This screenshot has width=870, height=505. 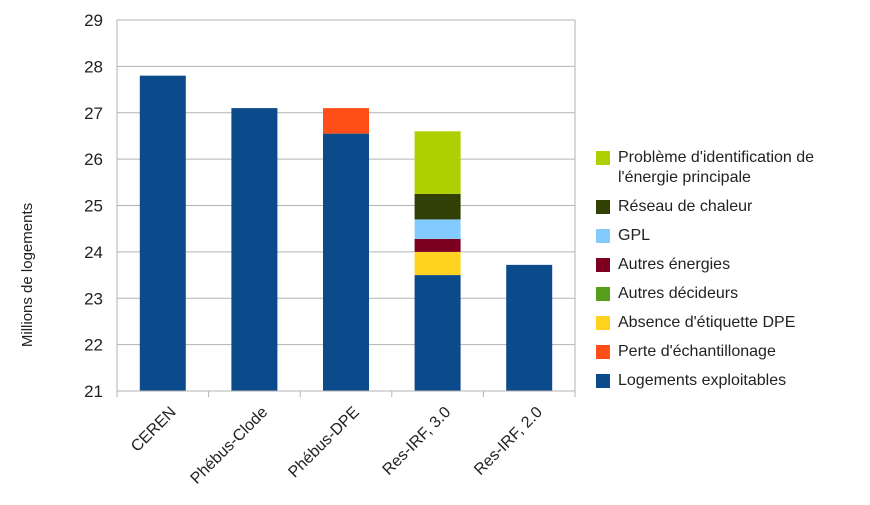 I want to click on y-tick-label: 29, so click(x=93, y=20).